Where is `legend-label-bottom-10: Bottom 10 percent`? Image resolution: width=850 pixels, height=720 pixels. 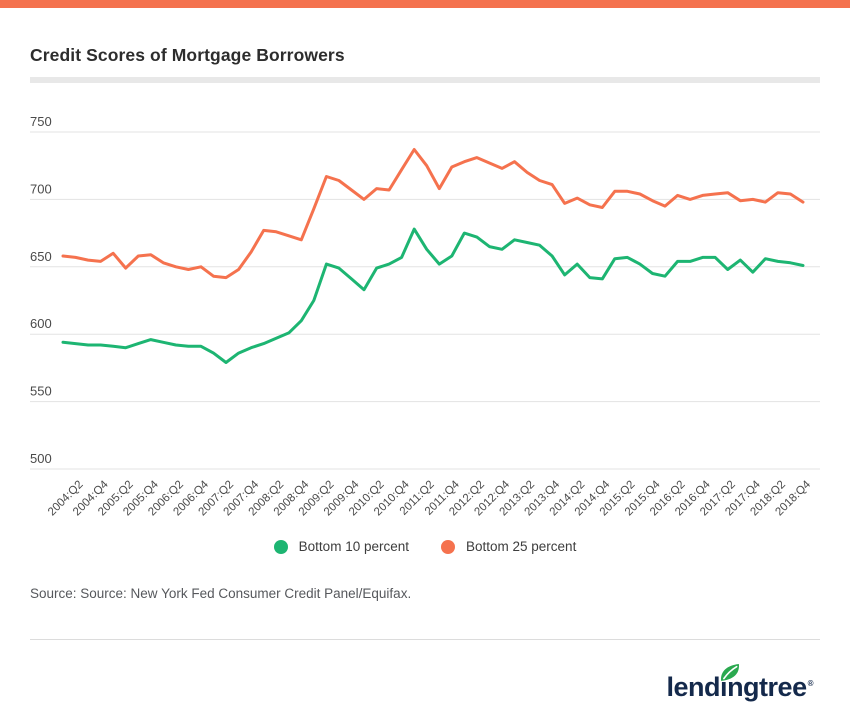
legend-label-bottom-10: Bottom 10 percent is located at coordinates (353, 546).